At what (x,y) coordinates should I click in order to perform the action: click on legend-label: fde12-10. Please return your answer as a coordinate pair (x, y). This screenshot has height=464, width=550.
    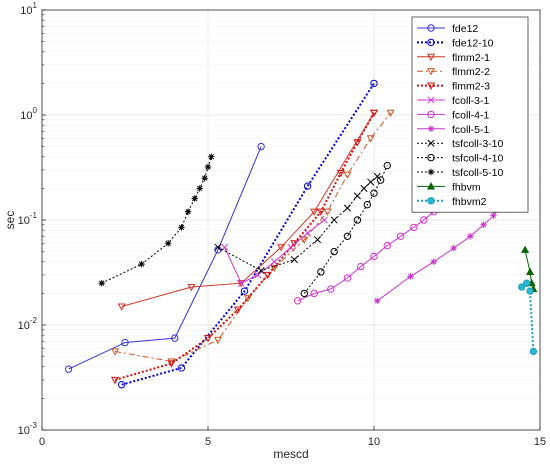
    Looking at the image, I should click on (473, 43).